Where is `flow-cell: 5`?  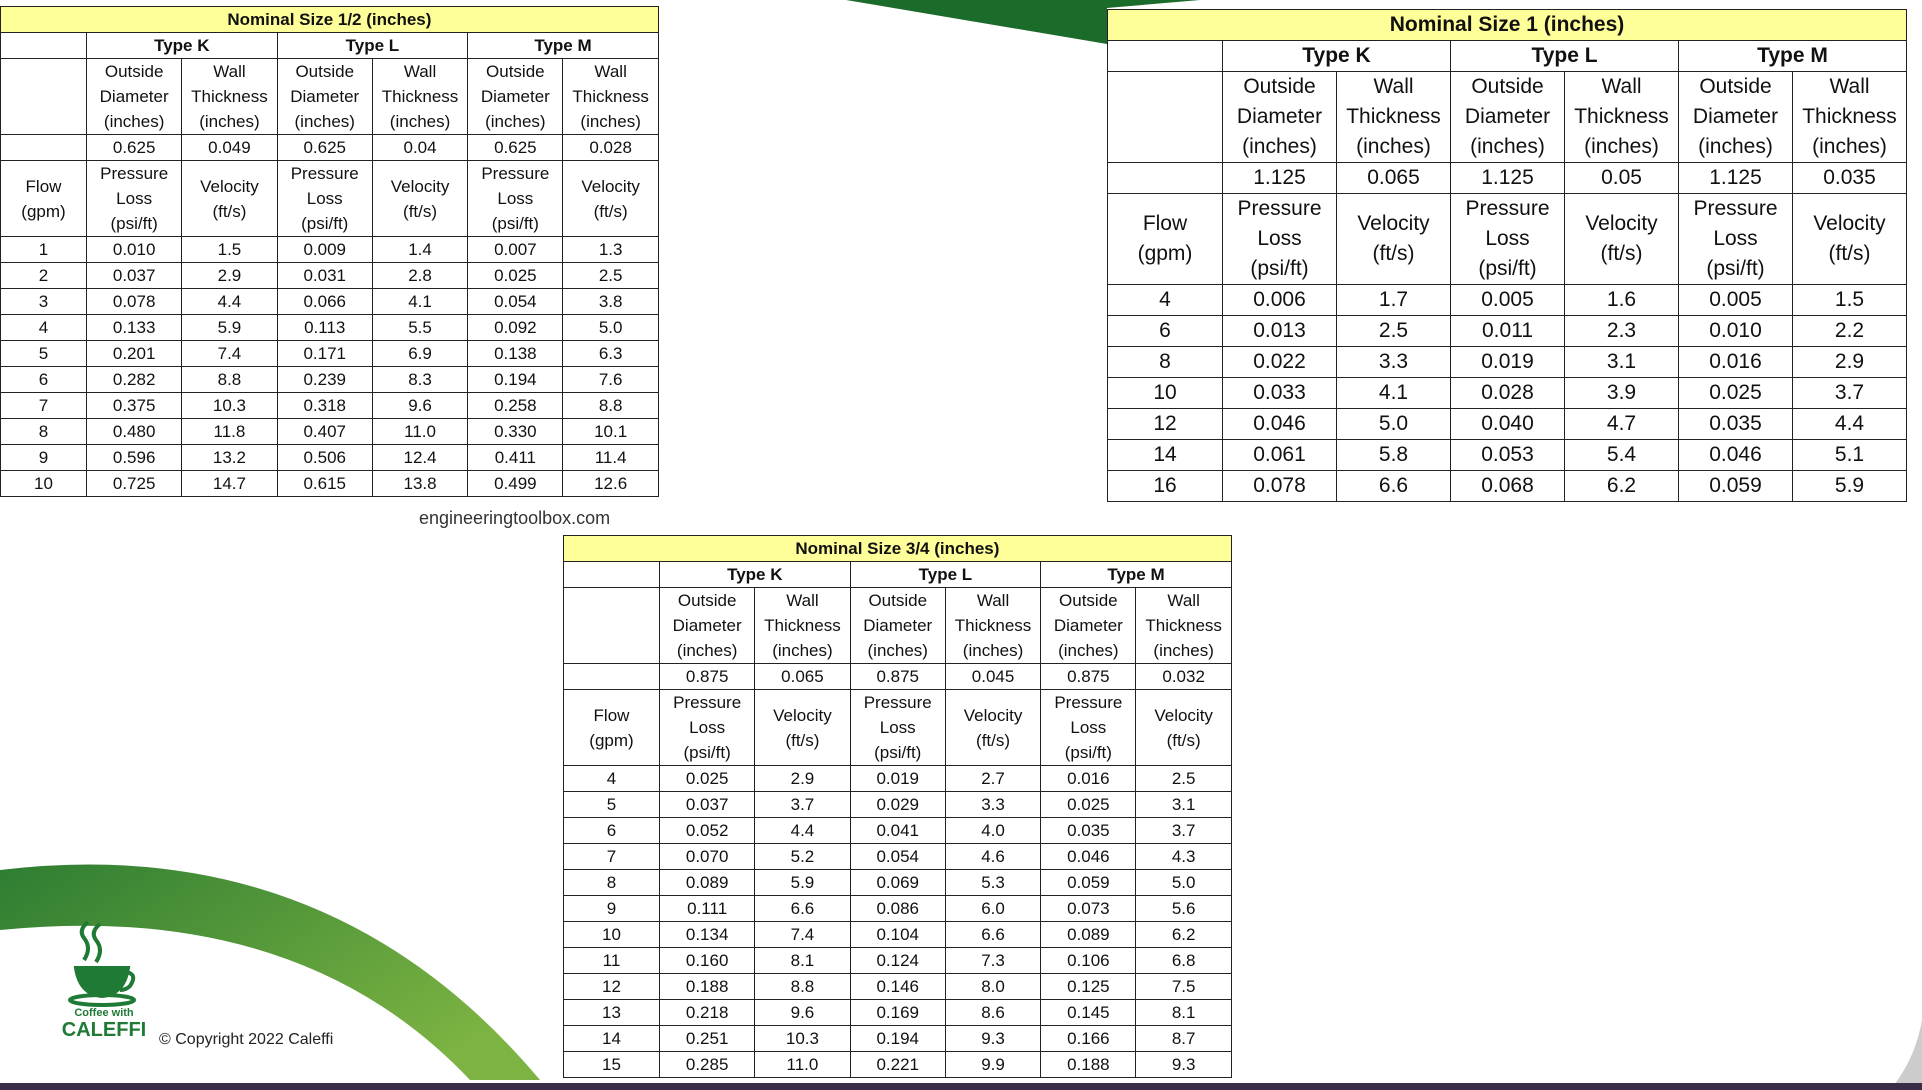 flow-cell: 5 is located at coordinates (611, 804).